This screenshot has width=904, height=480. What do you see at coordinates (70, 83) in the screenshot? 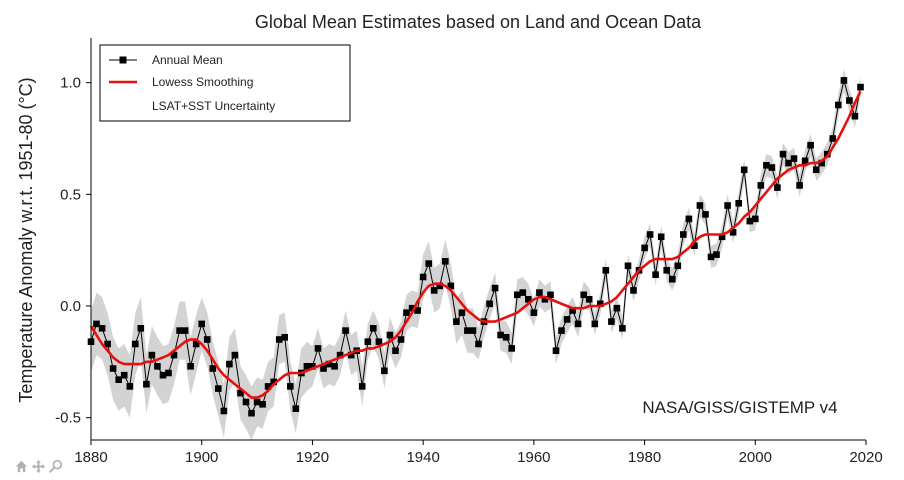
I see `y-tick-label: 1.0` at bounding box center [70, 83].